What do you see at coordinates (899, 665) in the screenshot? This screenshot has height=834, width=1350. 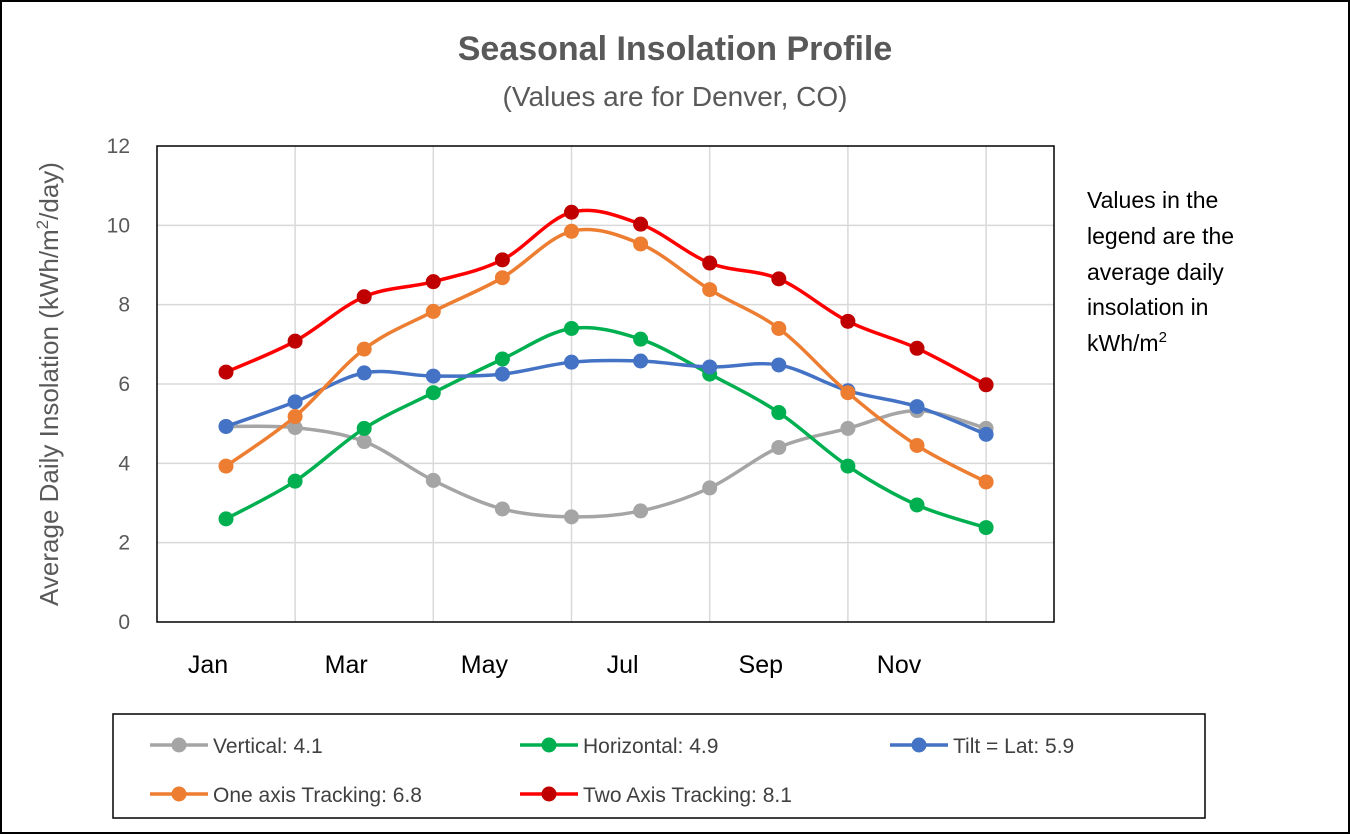 I see `x-tick-label: Nov` at bounding box center [899, 665].